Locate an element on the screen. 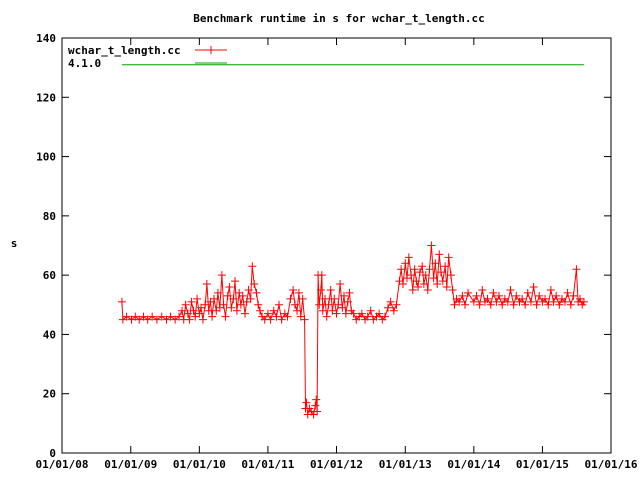  y-axis-label: s is located at coordinates (14, 243).